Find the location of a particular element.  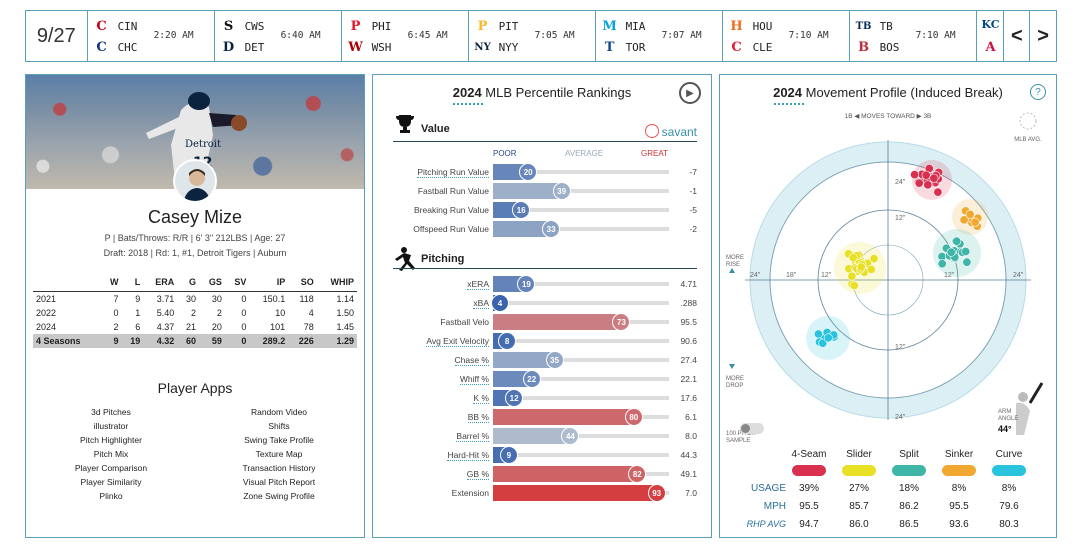

scale-poor: POOR is located at coordinates (505, 153).